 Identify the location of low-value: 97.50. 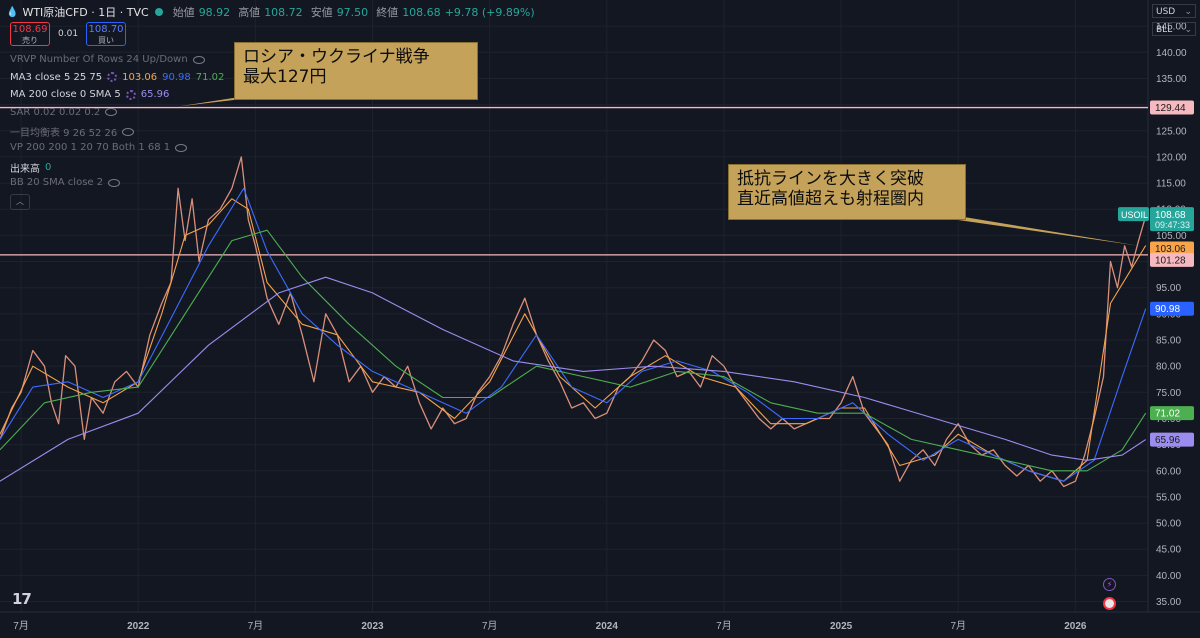
(352, 12).